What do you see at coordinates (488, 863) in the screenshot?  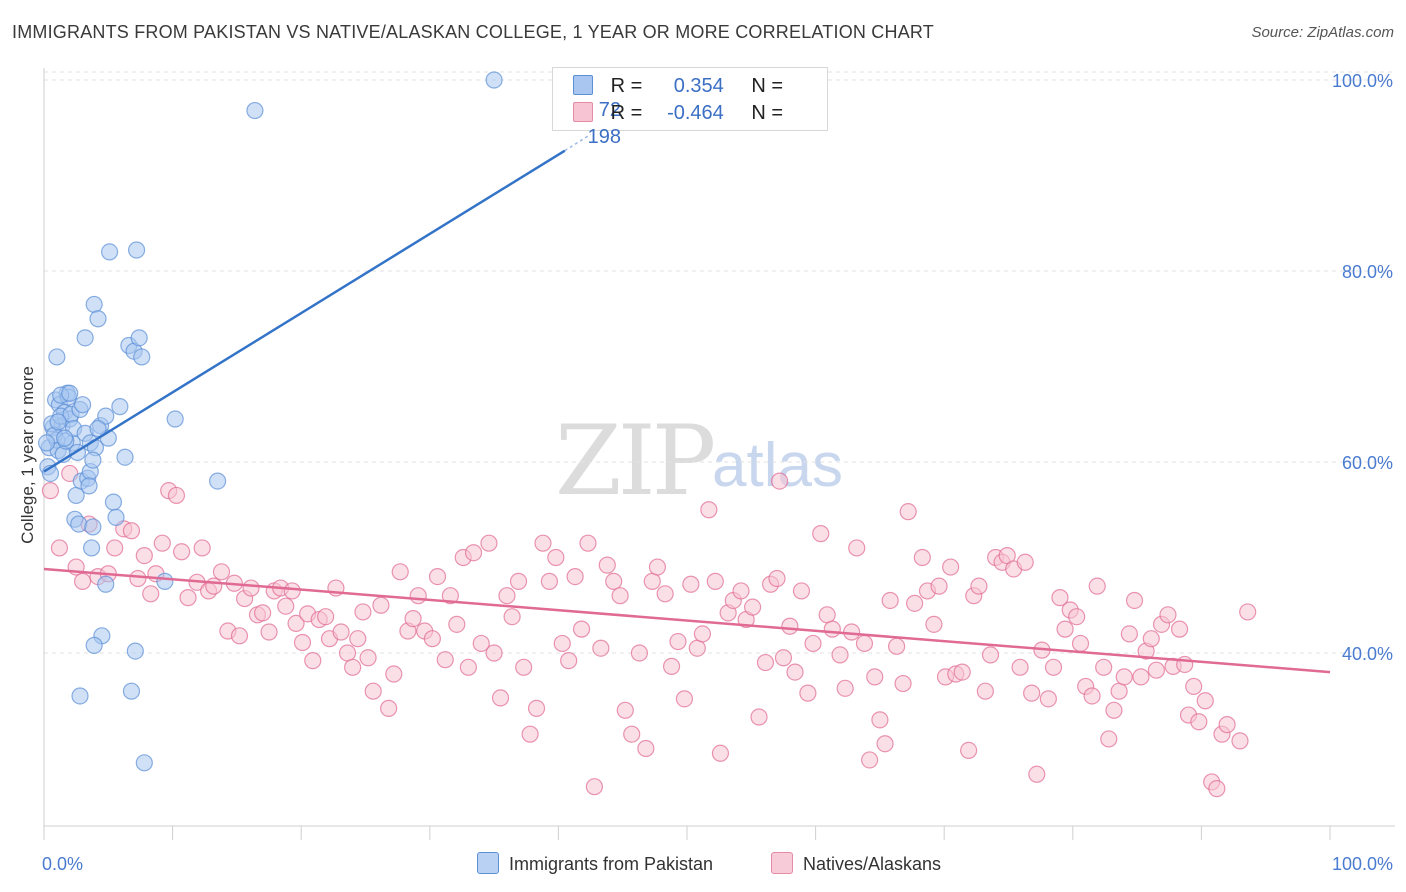 I see `series-swatch-pakistan` at bounding box center [488, 863].